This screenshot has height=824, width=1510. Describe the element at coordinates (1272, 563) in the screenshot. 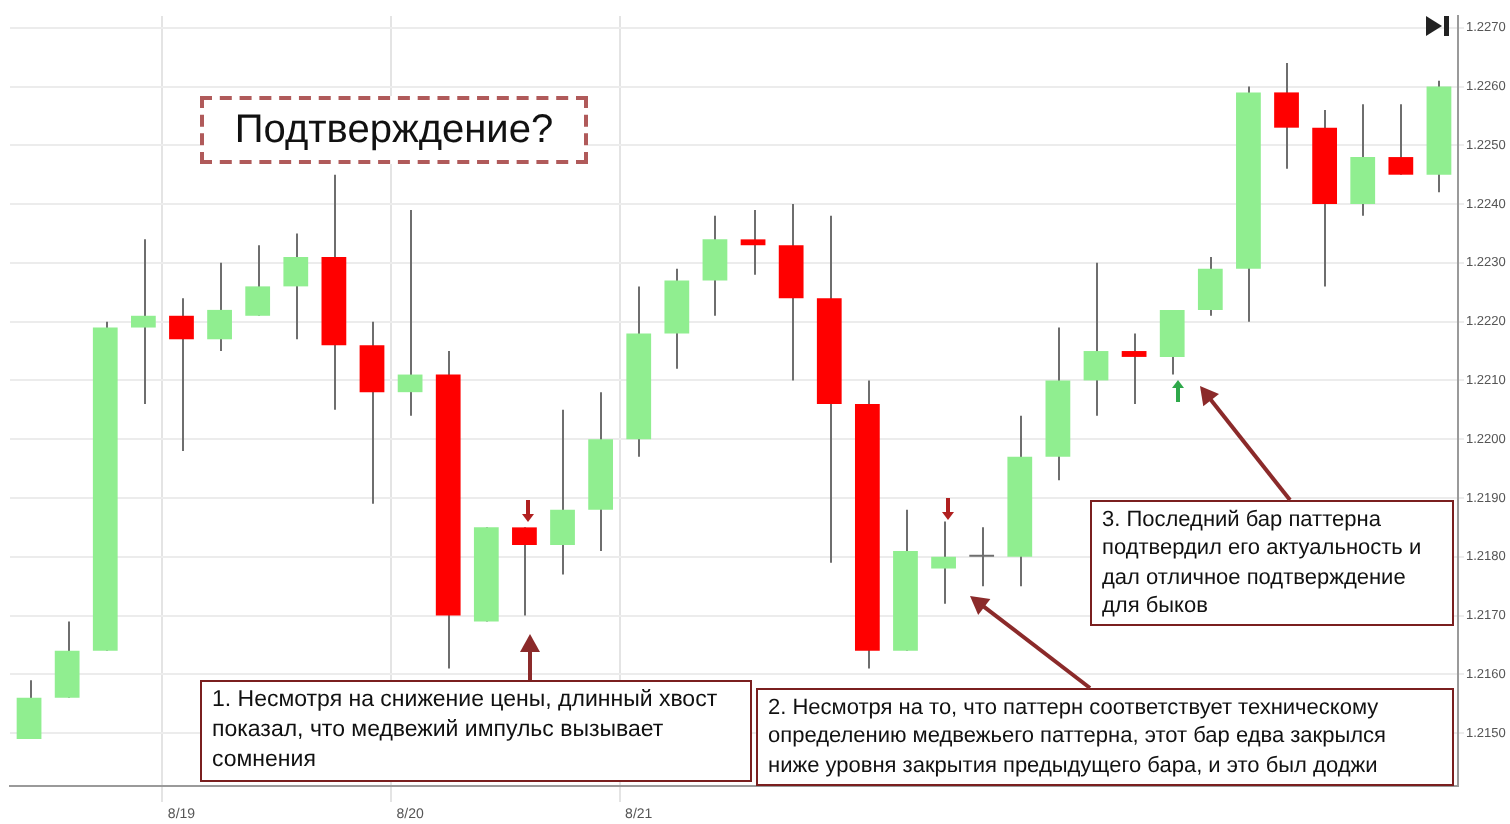

I see `note-box: 3. Последний бар паттерна подтвердил его актуальность и дал отличное подтверждение для быков` at that location.